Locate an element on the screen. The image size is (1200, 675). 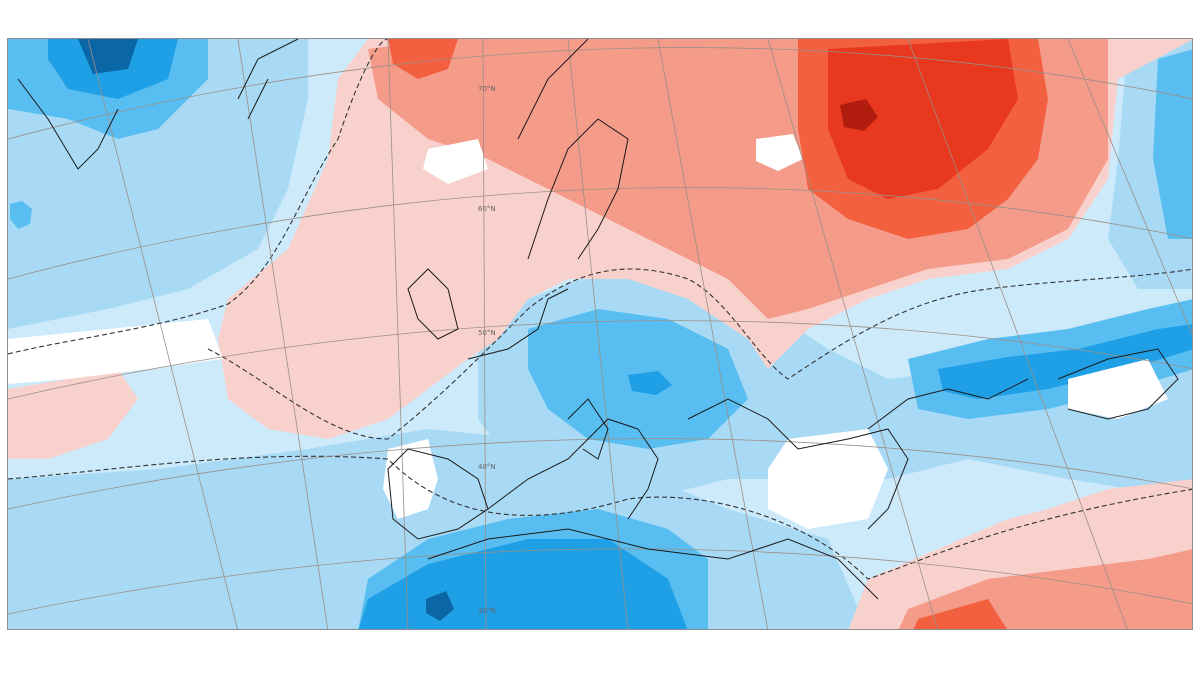
lat-label-60n: 60°N is located at coordinates (487, 209).